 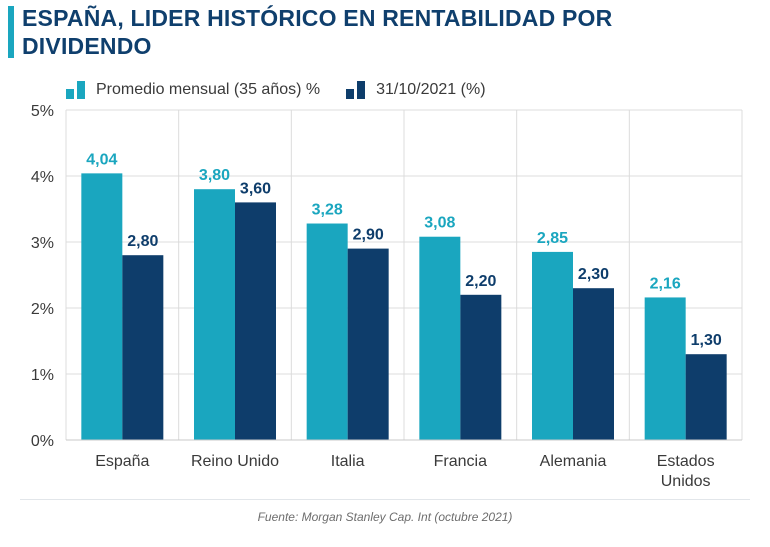 What do you see at coordinates (350, 94) in the screenshot?
I see `legend-swatch-series-2-short` at bounding box center [350, 94].